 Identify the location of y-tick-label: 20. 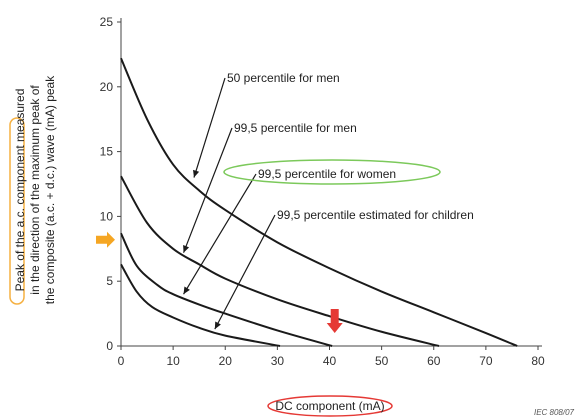
(107, 87).